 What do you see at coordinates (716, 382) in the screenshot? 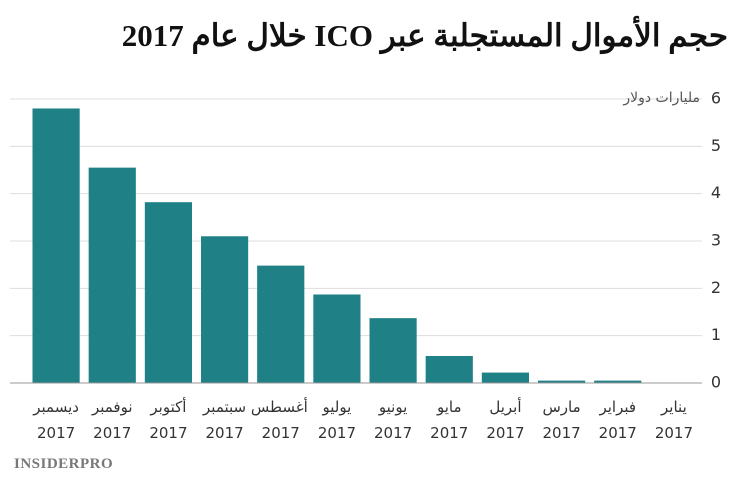
I see `y-tick-label: 0` at bounding box center [716, 382].